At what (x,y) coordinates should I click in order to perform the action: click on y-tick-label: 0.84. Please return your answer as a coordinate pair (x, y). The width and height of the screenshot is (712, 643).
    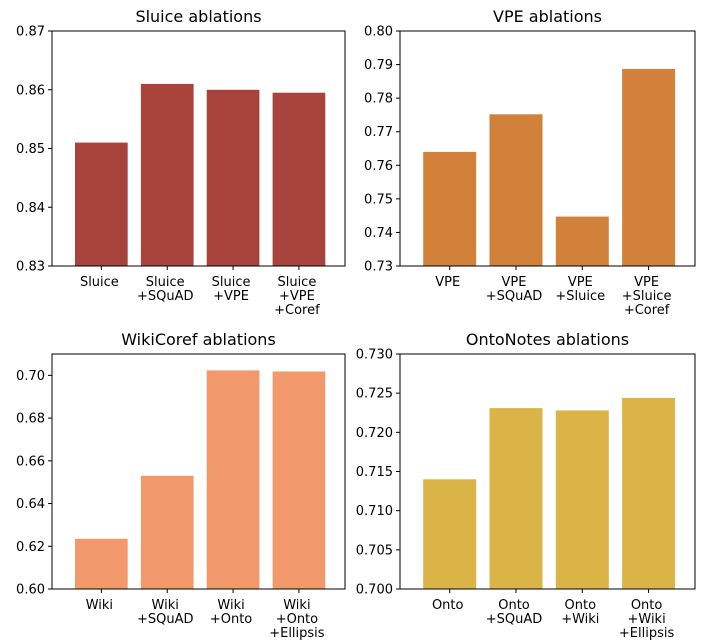
    Looking at the image, I should click on (30, 208).